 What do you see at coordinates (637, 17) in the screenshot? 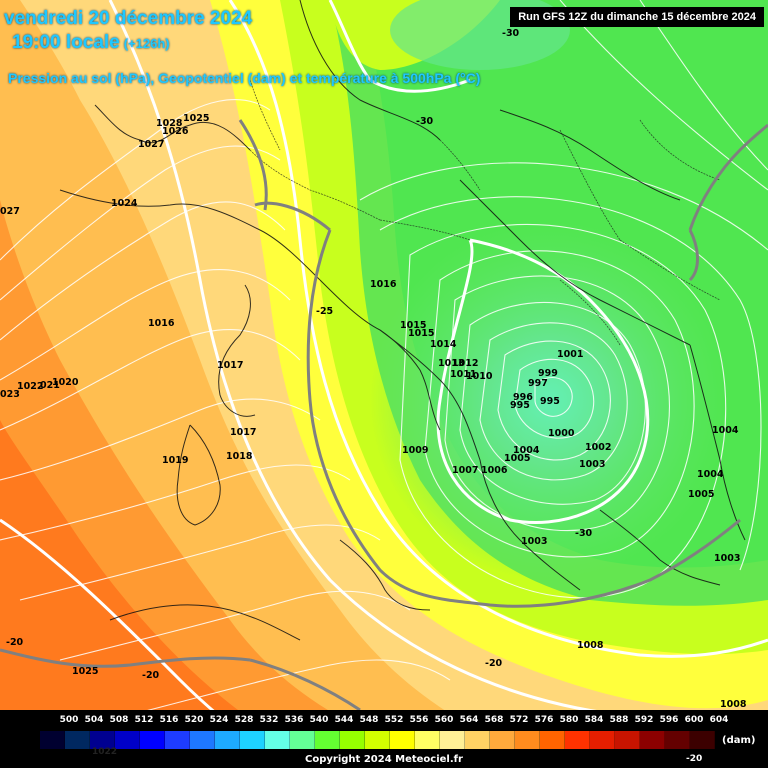
I see `run-info-badge: Run GFS 12Z du dimanche 15 décembre 2024` at bounding box center [637, 17].